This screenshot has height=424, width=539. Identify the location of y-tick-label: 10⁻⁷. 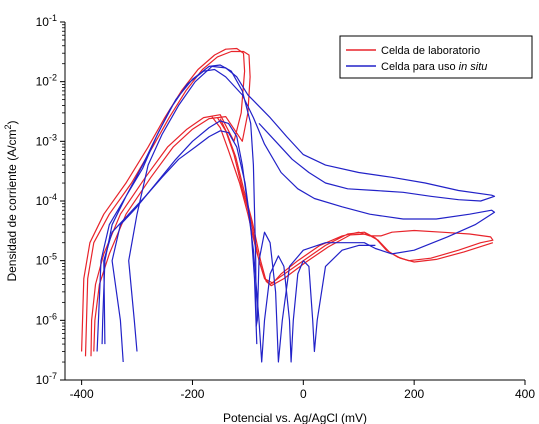
(46, 379).